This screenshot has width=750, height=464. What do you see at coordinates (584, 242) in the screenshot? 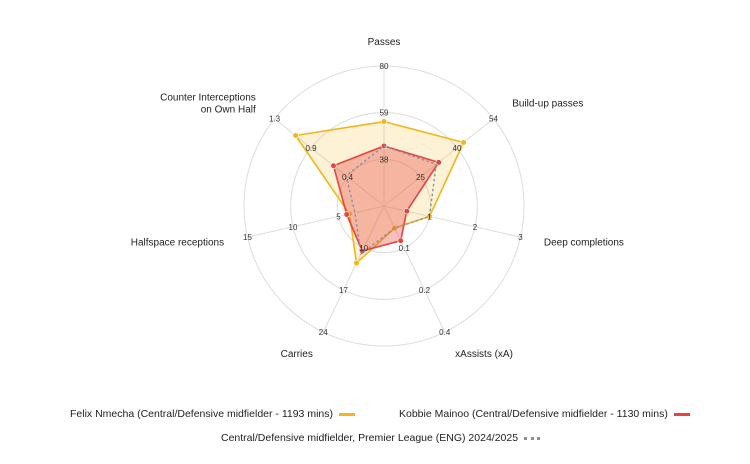
I see `axis-label-3: Deep completions` at bounding box center [584, 242].